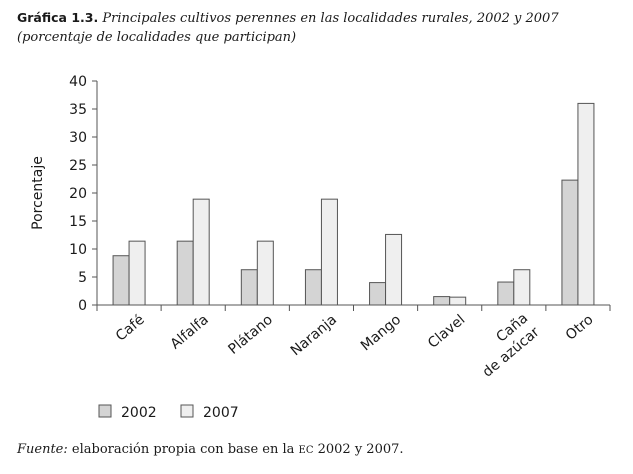 Image resolution: width=633 pixels, height=474 pixels. I want to click on legend-swatch-2007, so click(187, 411).